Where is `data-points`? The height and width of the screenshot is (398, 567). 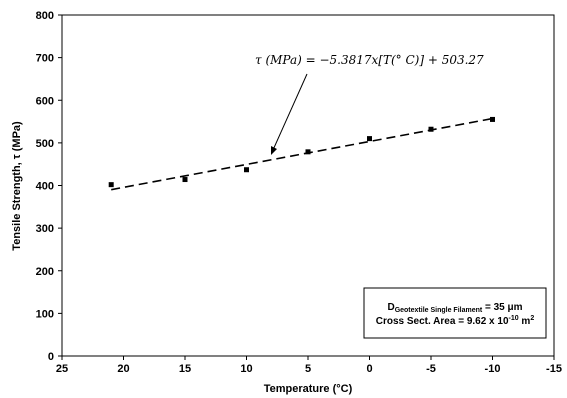 data-points is located at coordinates (301, 152).